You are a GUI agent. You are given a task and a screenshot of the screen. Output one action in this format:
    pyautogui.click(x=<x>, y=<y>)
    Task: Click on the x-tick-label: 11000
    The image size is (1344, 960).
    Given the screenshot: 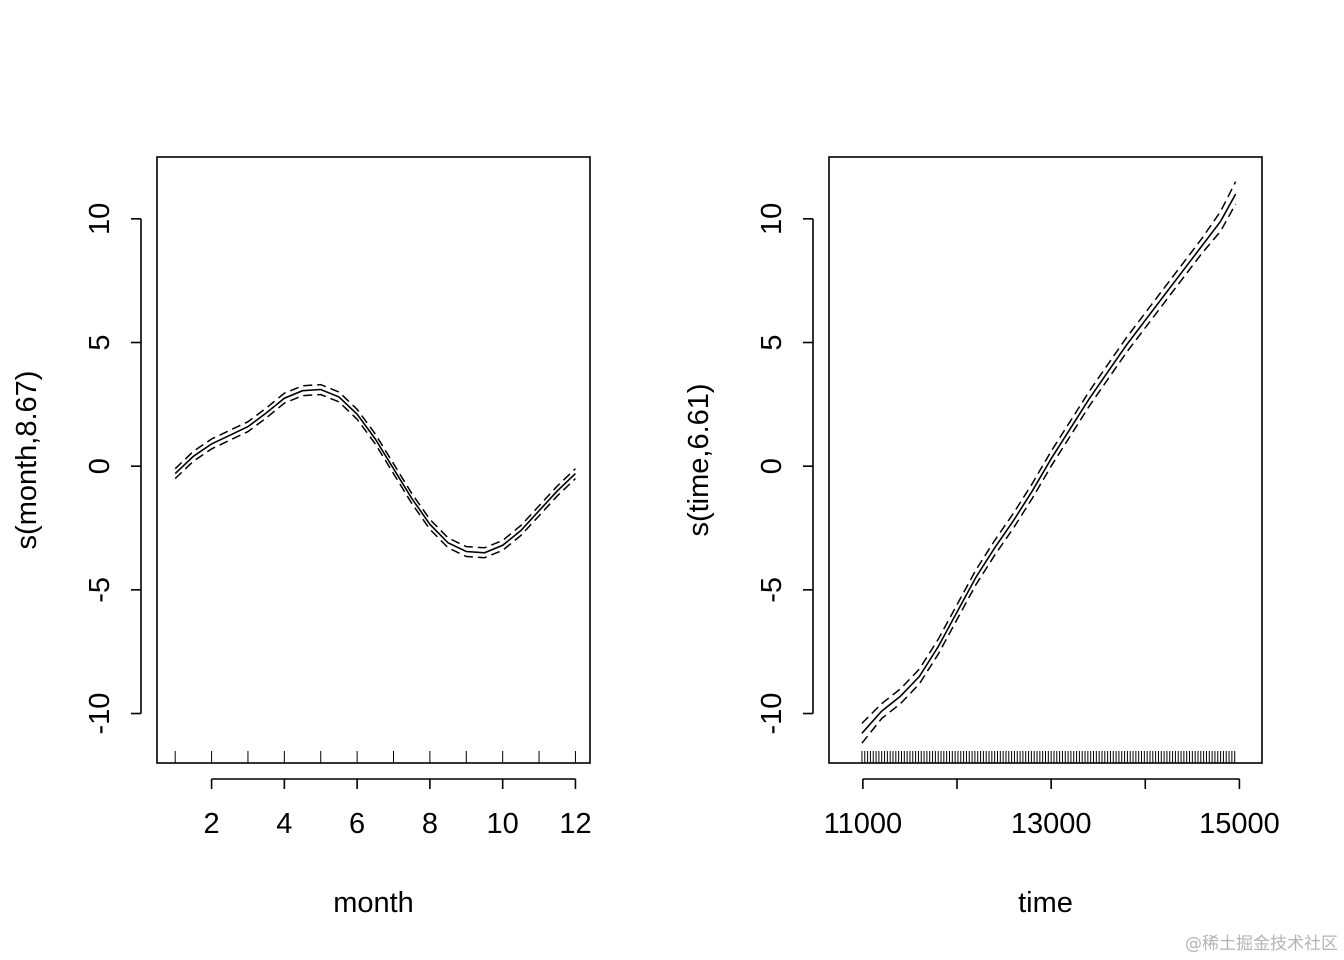 What is the action you would take?
    pyautogui.click(x=863, y=824)
    